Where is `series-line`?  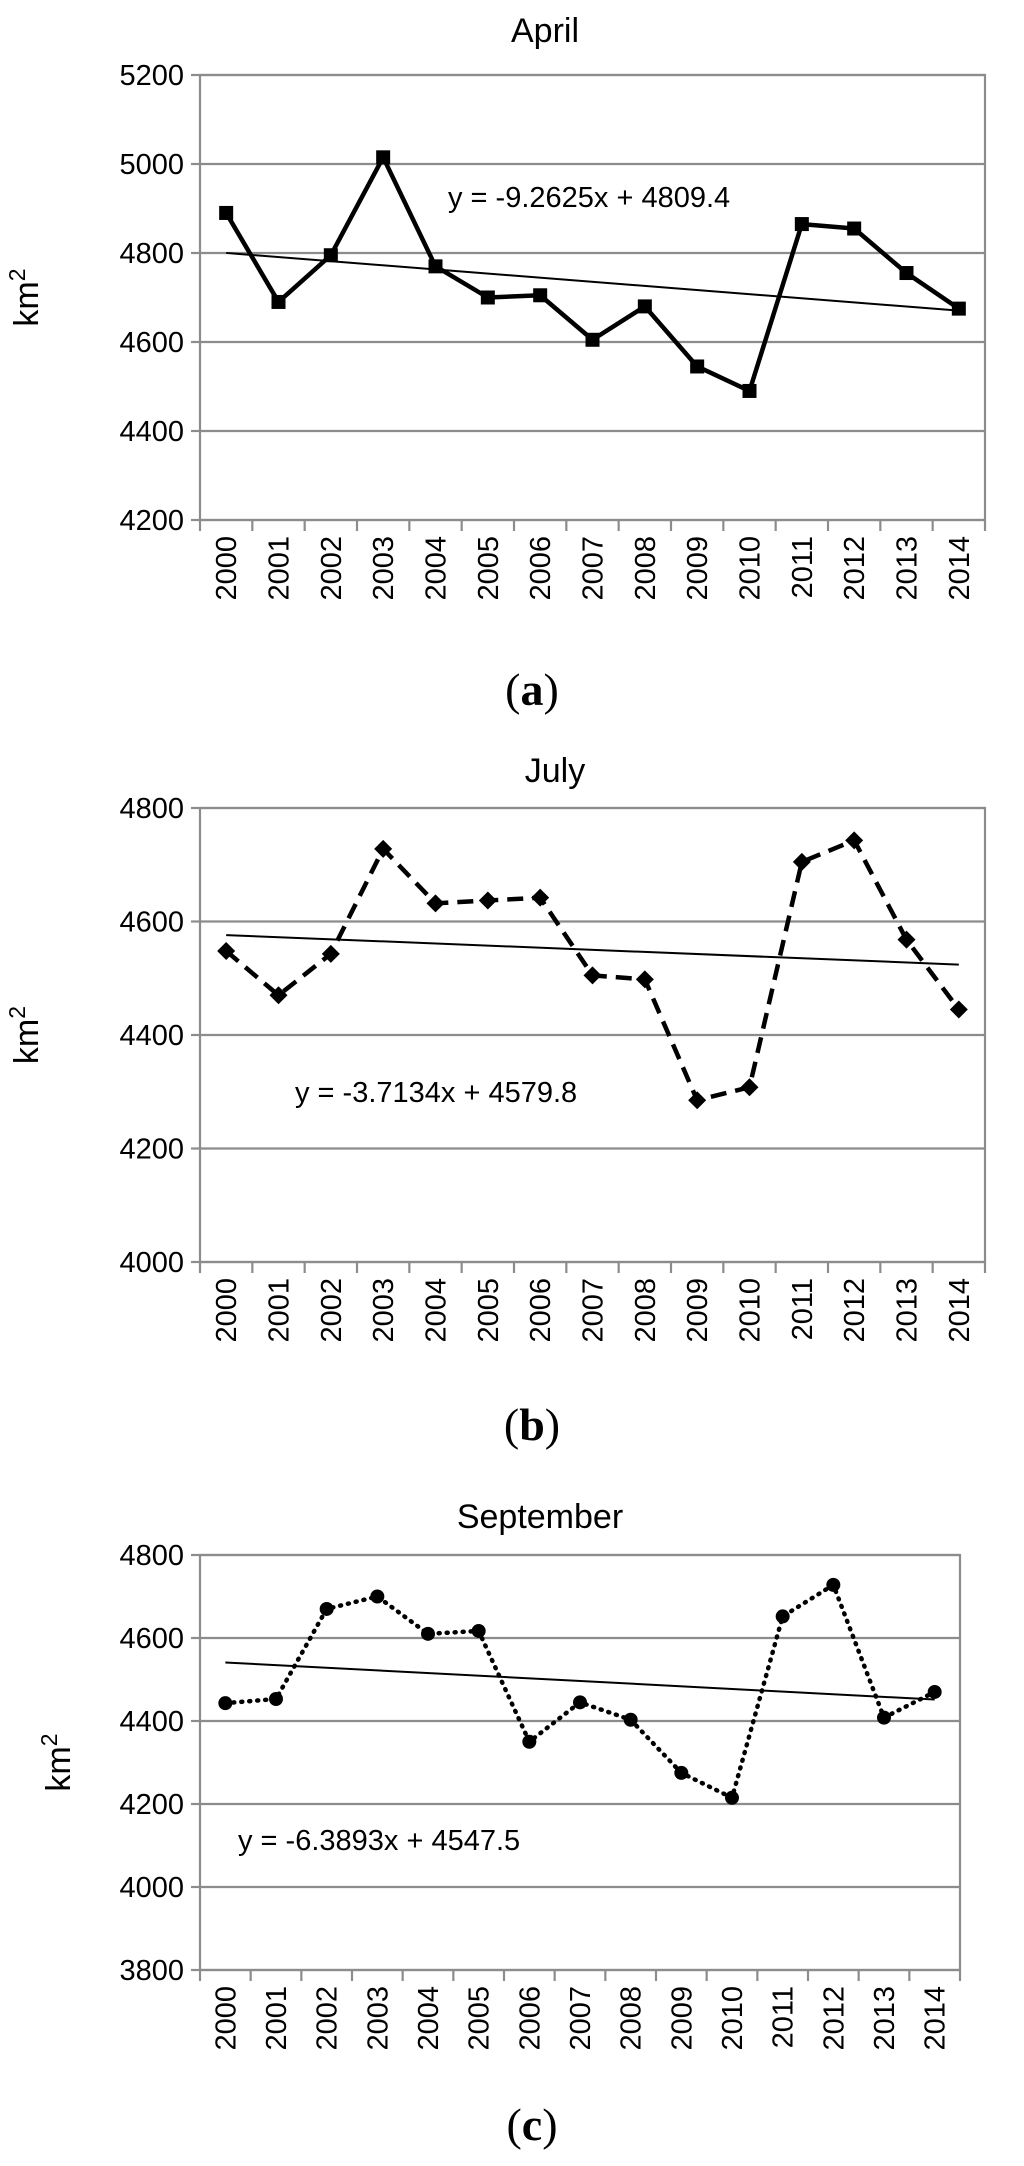 series-line is located at coordinates (580, 1691).